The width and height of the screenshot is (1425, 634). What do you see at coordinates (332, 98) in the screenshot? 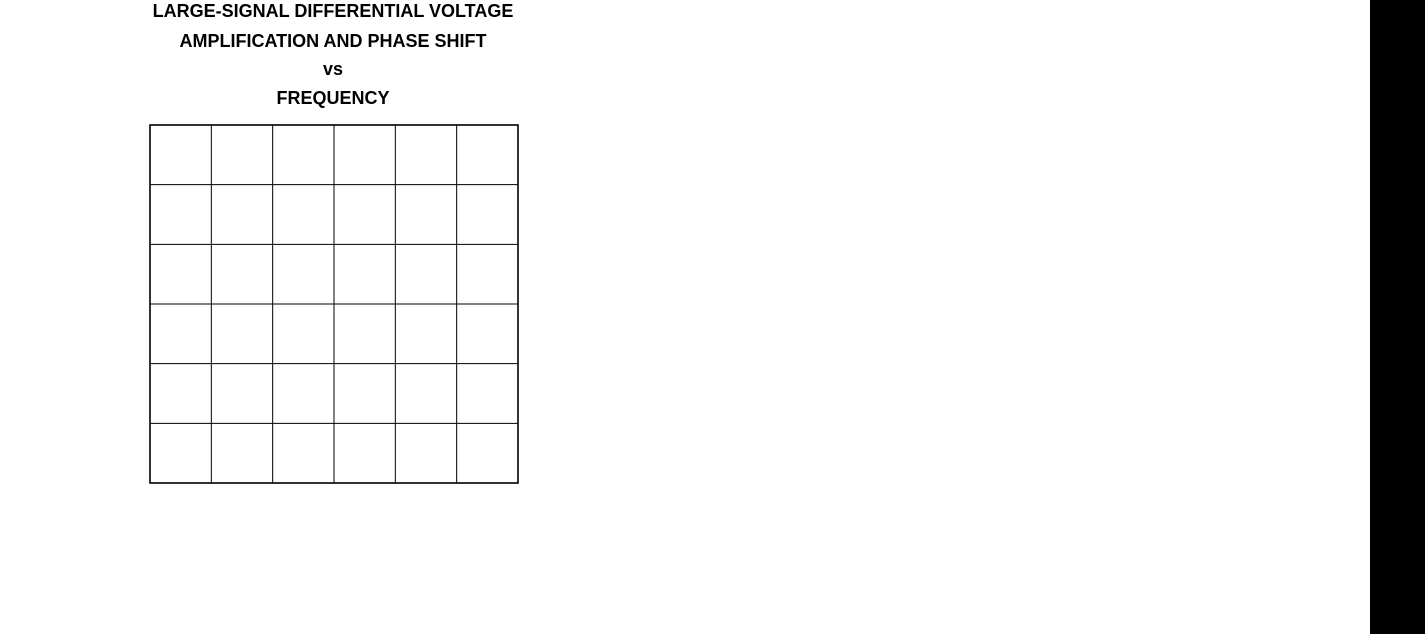
I see `chart-title: FREQUENCY` at bounding box center [332, 98].